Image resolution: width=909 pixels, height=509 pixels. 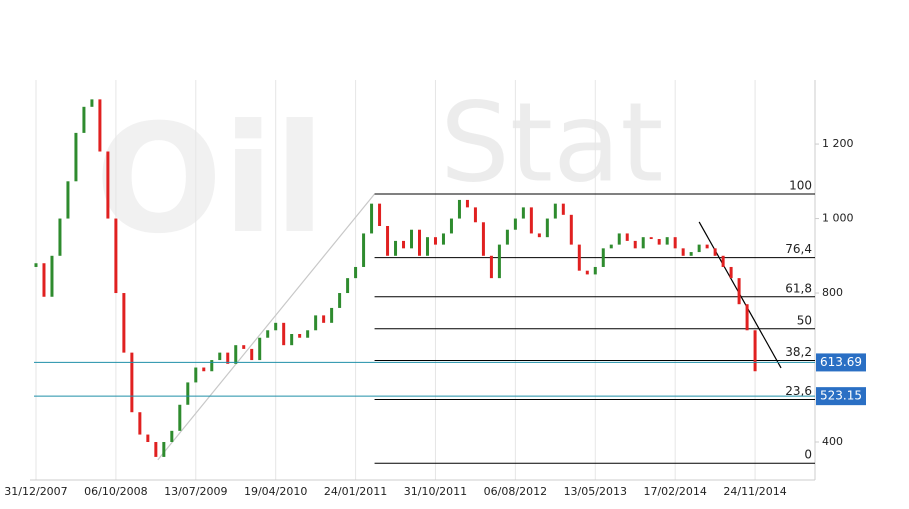 What do you see at coordinates (754, 491) in the screenshot?
I see `x-tick-label: 24/11/2014` at bounding box center [754, 491].